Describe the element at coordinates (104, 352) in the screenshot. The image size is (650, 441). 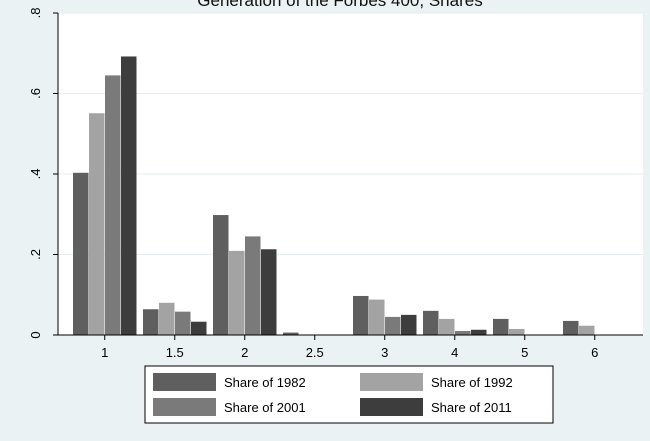
I see `x-tick-label: 1` at that location.